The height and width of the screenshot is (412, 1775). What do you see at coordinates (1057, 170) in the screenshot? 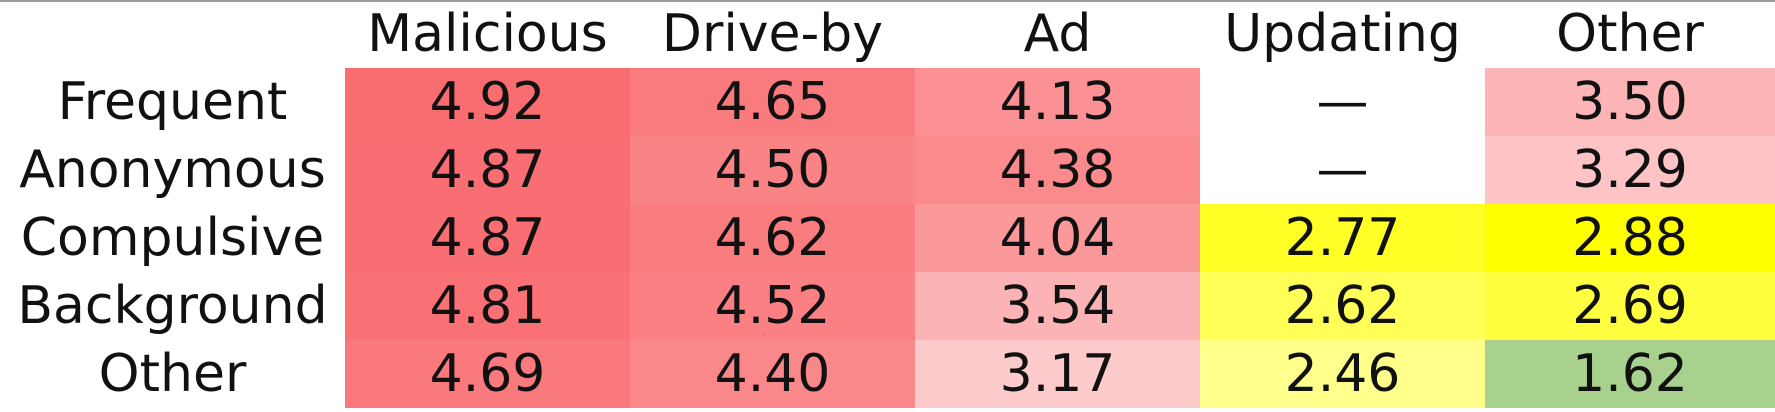
I see `table-cell: 4.38` at bounding box center [1057, 170].